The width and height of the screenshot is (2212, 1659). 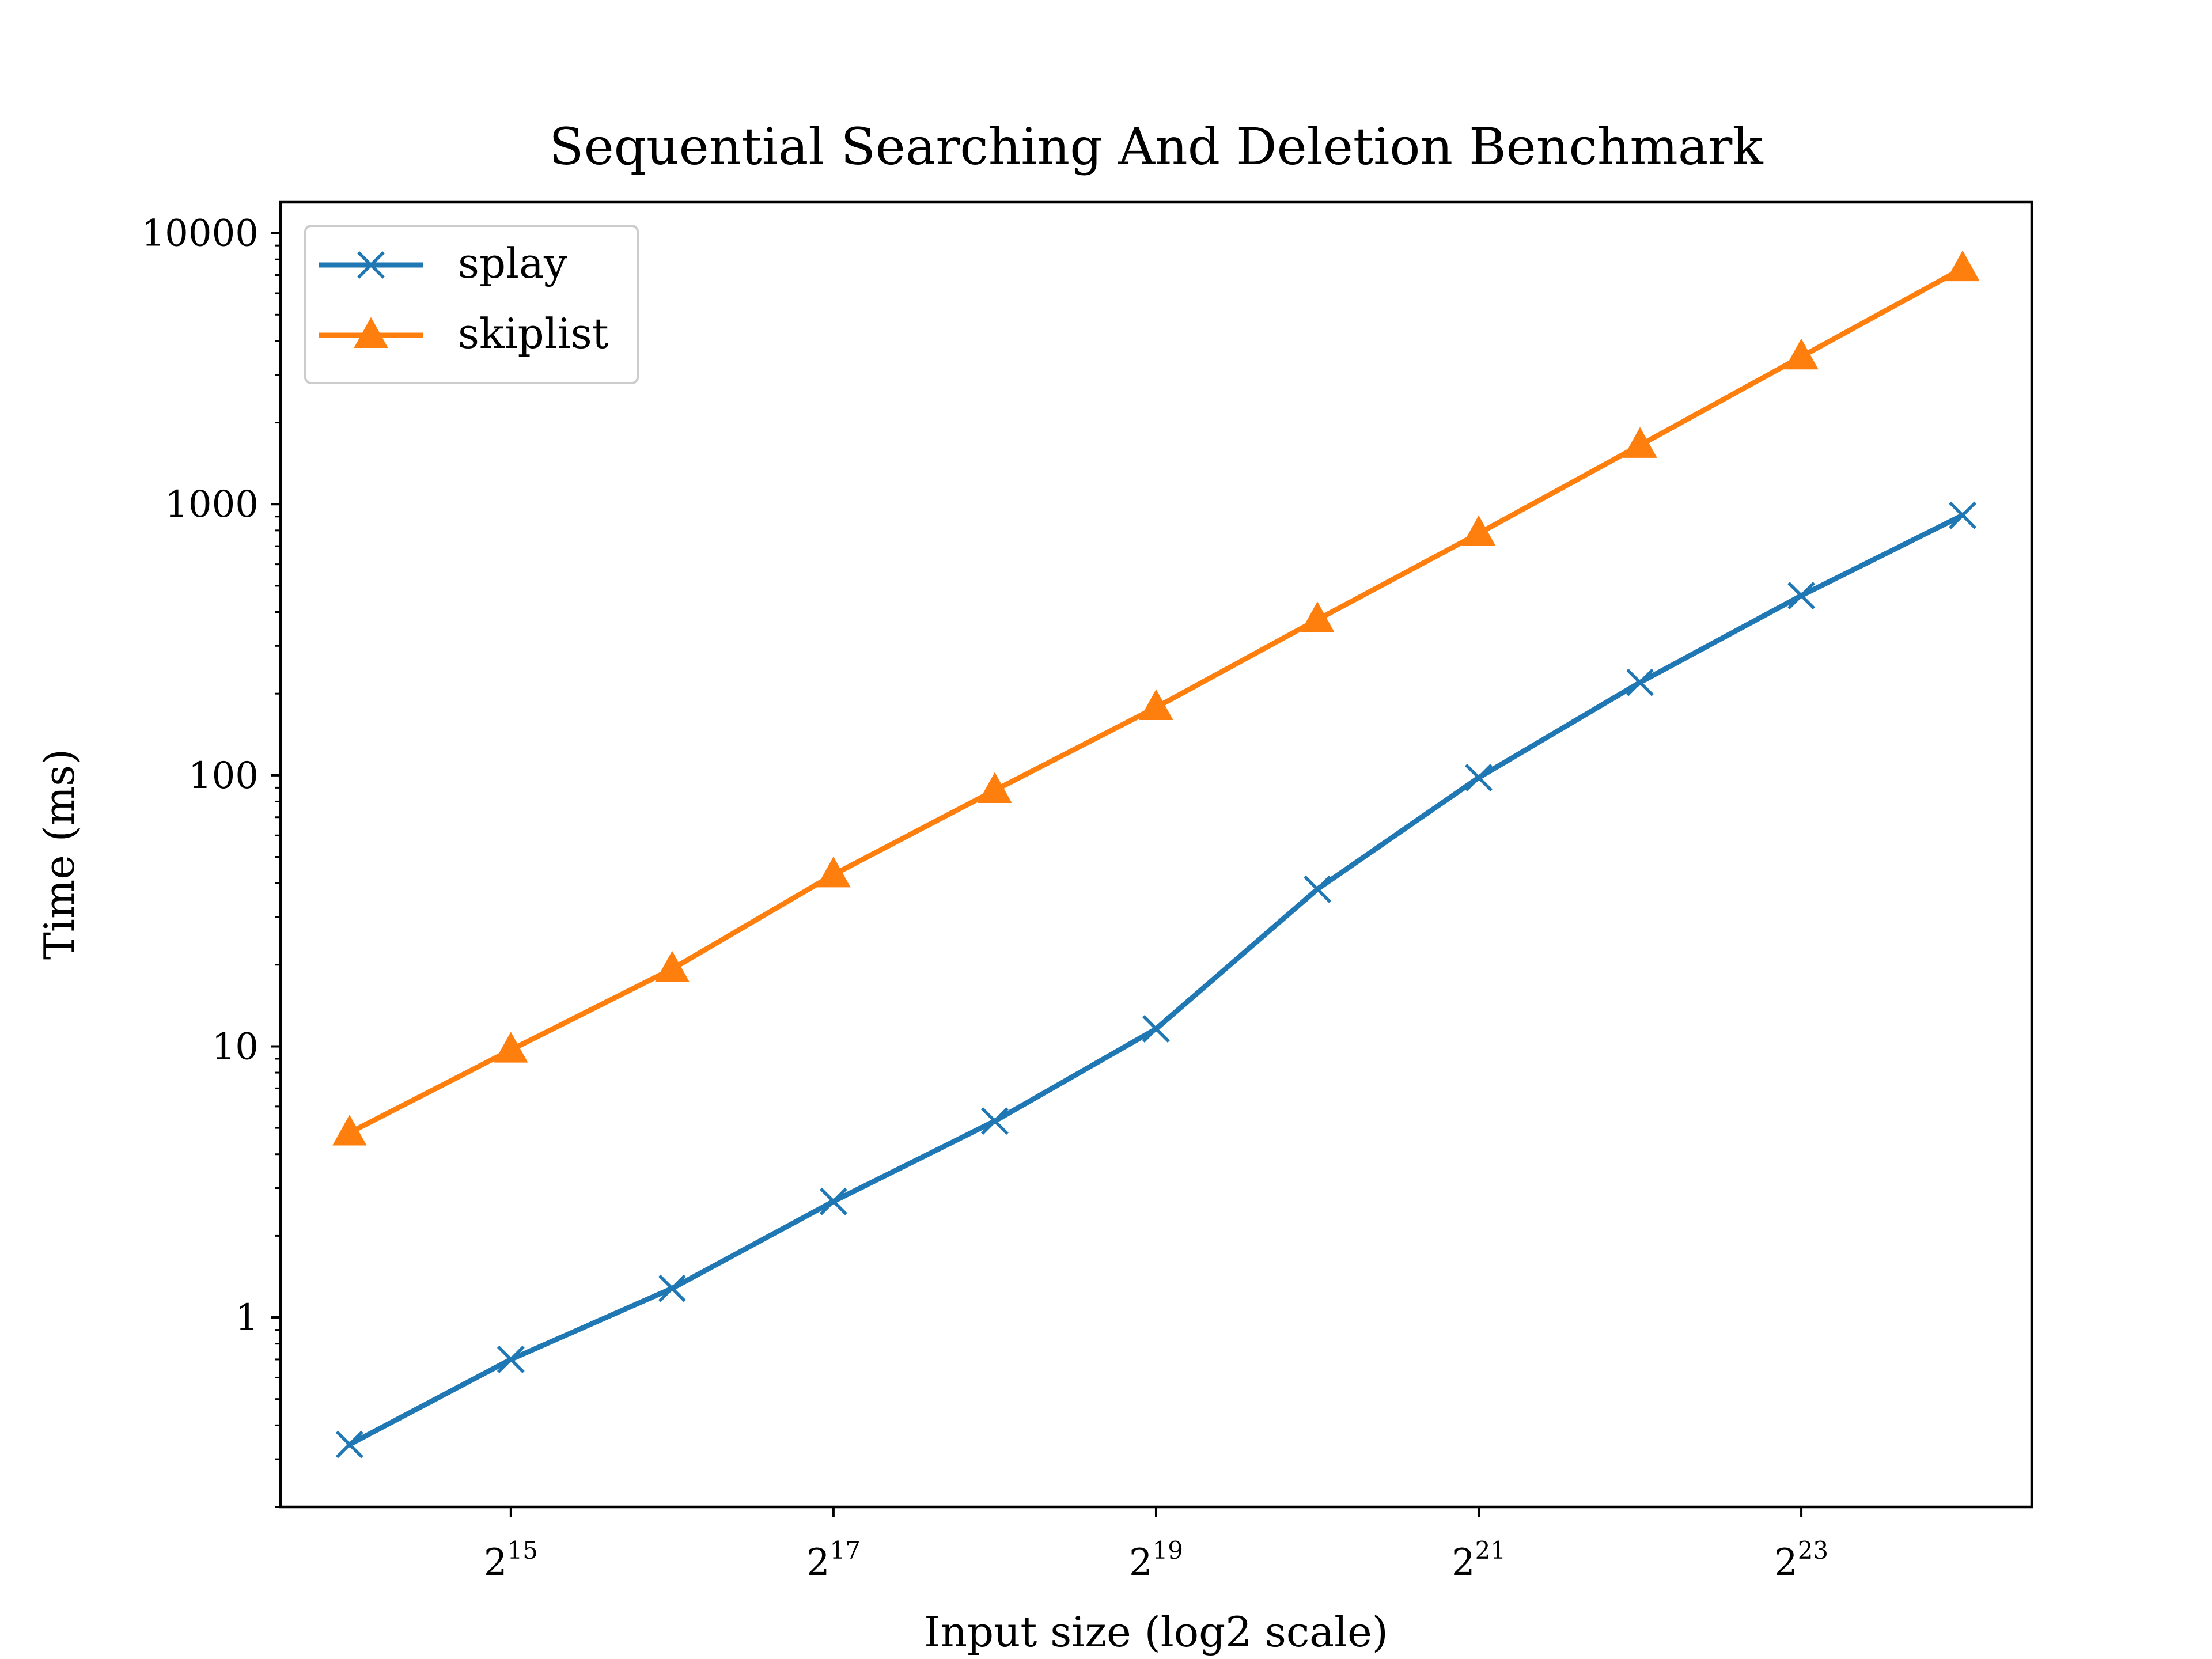 I want to click on y-axis-label: Time (ms), so click(x=59, y=854).